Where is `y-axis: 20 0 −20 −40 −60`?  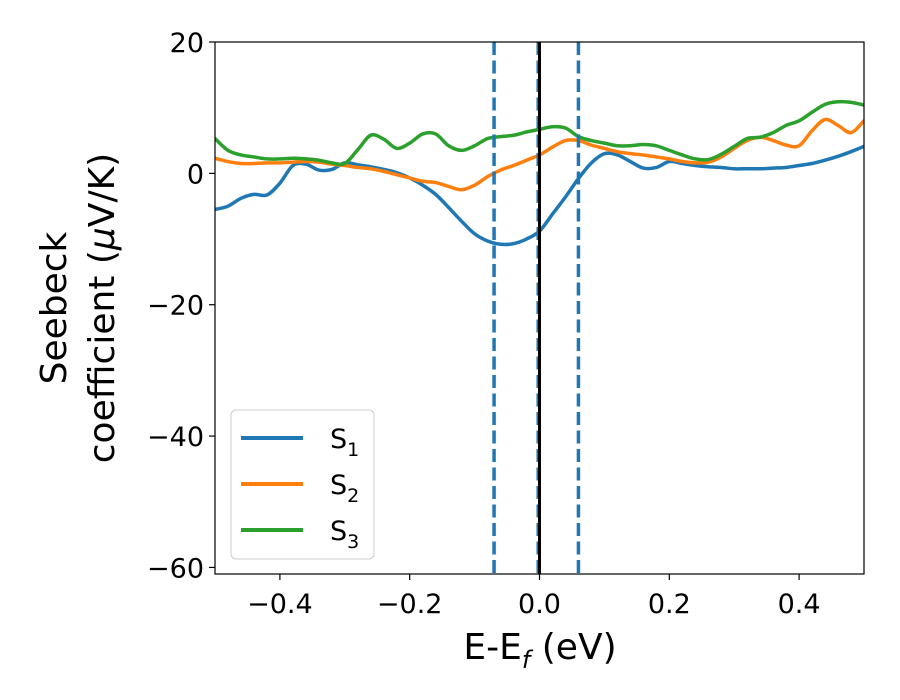
y-axis: 20 0 −20 −40 −60 is located at coordinates (181, 306).